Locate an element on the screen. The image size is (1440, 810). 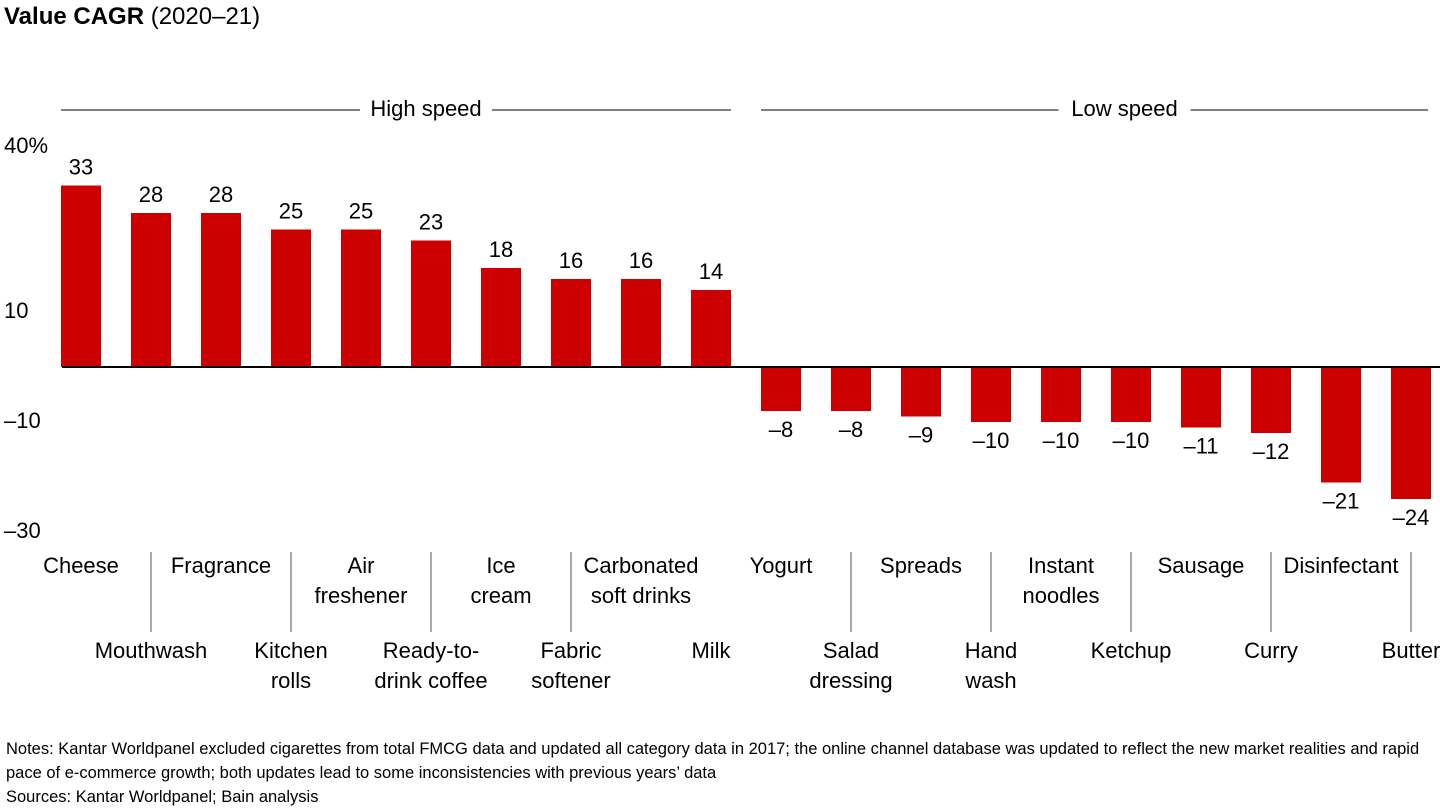
x-tick-label: Disinfectant is located at coordinates (1341, 565).